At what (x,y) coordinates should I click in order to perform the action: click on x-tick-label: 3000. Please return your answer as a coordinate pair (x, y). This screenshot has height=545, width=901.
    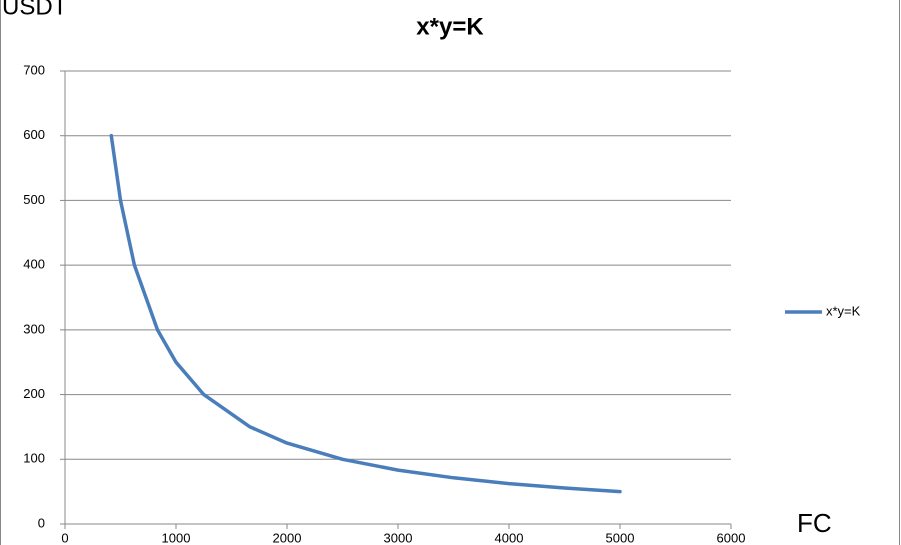
    Looking at the image, I should click on (398, 537).